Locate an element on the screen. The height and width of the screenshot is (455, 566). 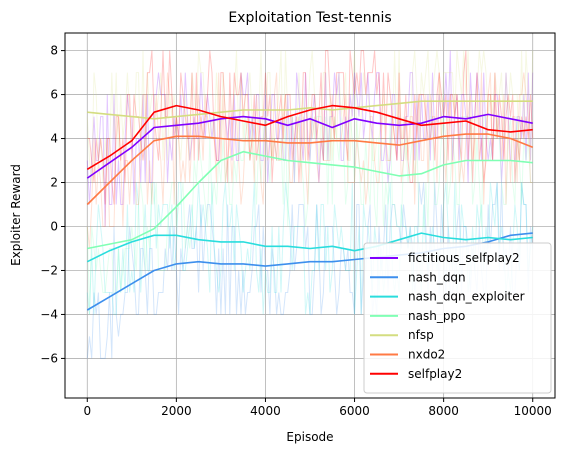
y-tick-label: −6 is located at coordinates (49, 358).